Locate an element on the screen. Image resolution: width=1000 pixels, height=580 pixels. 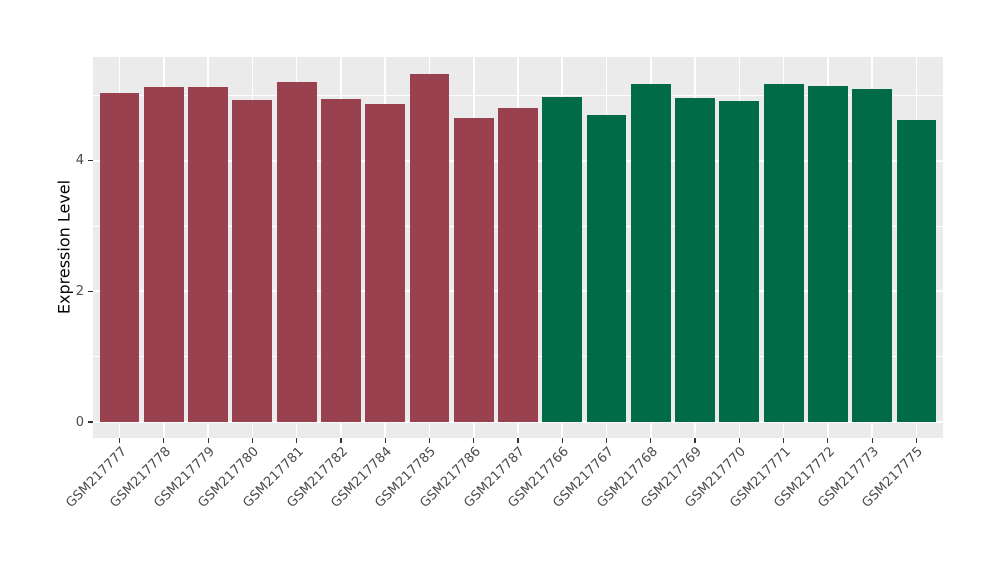
bar-GSM217771 is located at coordinates (783, 253).